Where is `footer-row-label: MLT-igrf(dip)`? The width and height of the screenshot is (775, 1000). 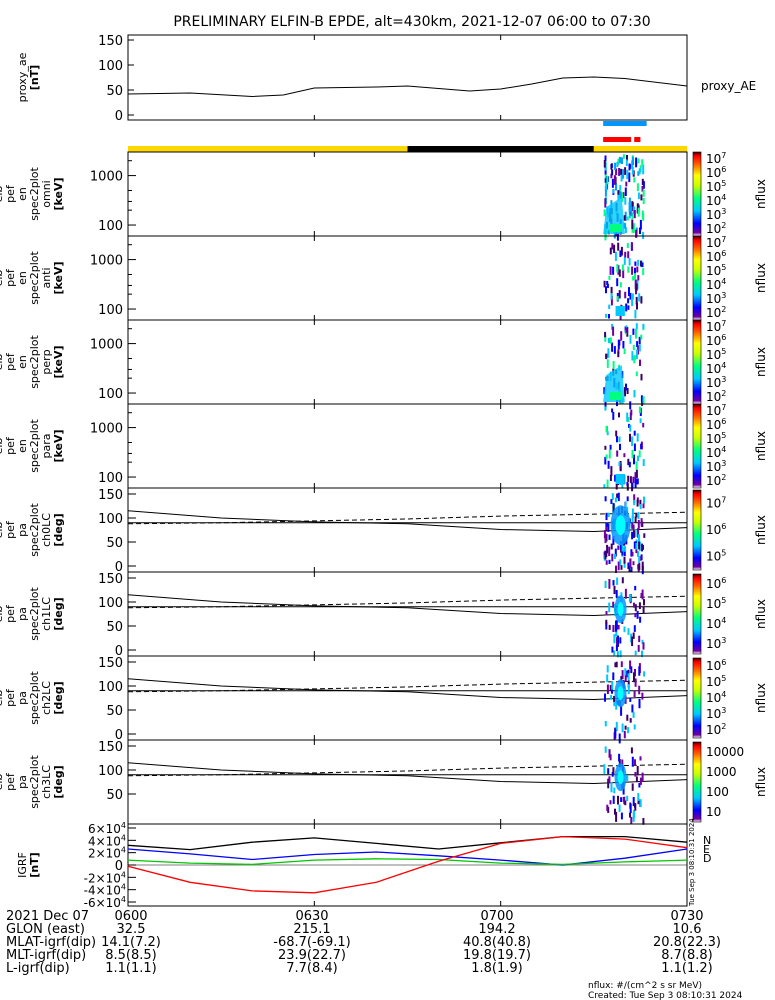 footer-row-label: MLT-igrf(dip) is located at coordinates (46, 955).